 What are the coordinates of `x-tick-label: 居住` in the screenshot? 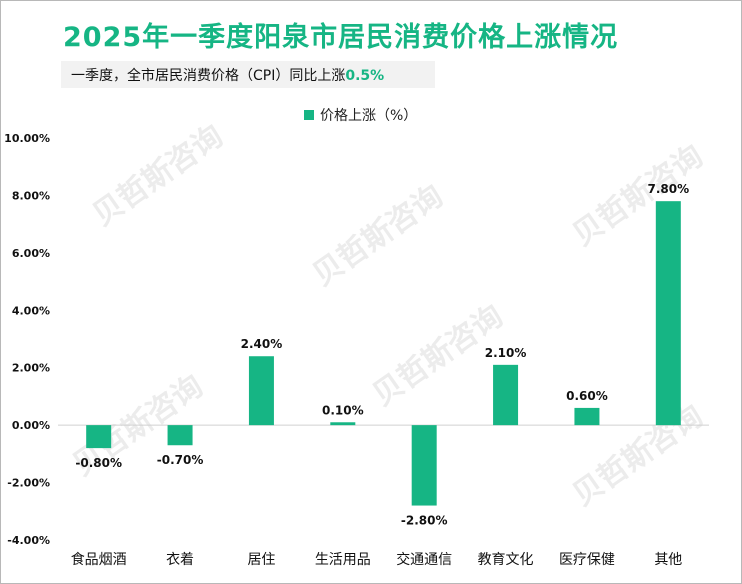 It's located at (261, 560).